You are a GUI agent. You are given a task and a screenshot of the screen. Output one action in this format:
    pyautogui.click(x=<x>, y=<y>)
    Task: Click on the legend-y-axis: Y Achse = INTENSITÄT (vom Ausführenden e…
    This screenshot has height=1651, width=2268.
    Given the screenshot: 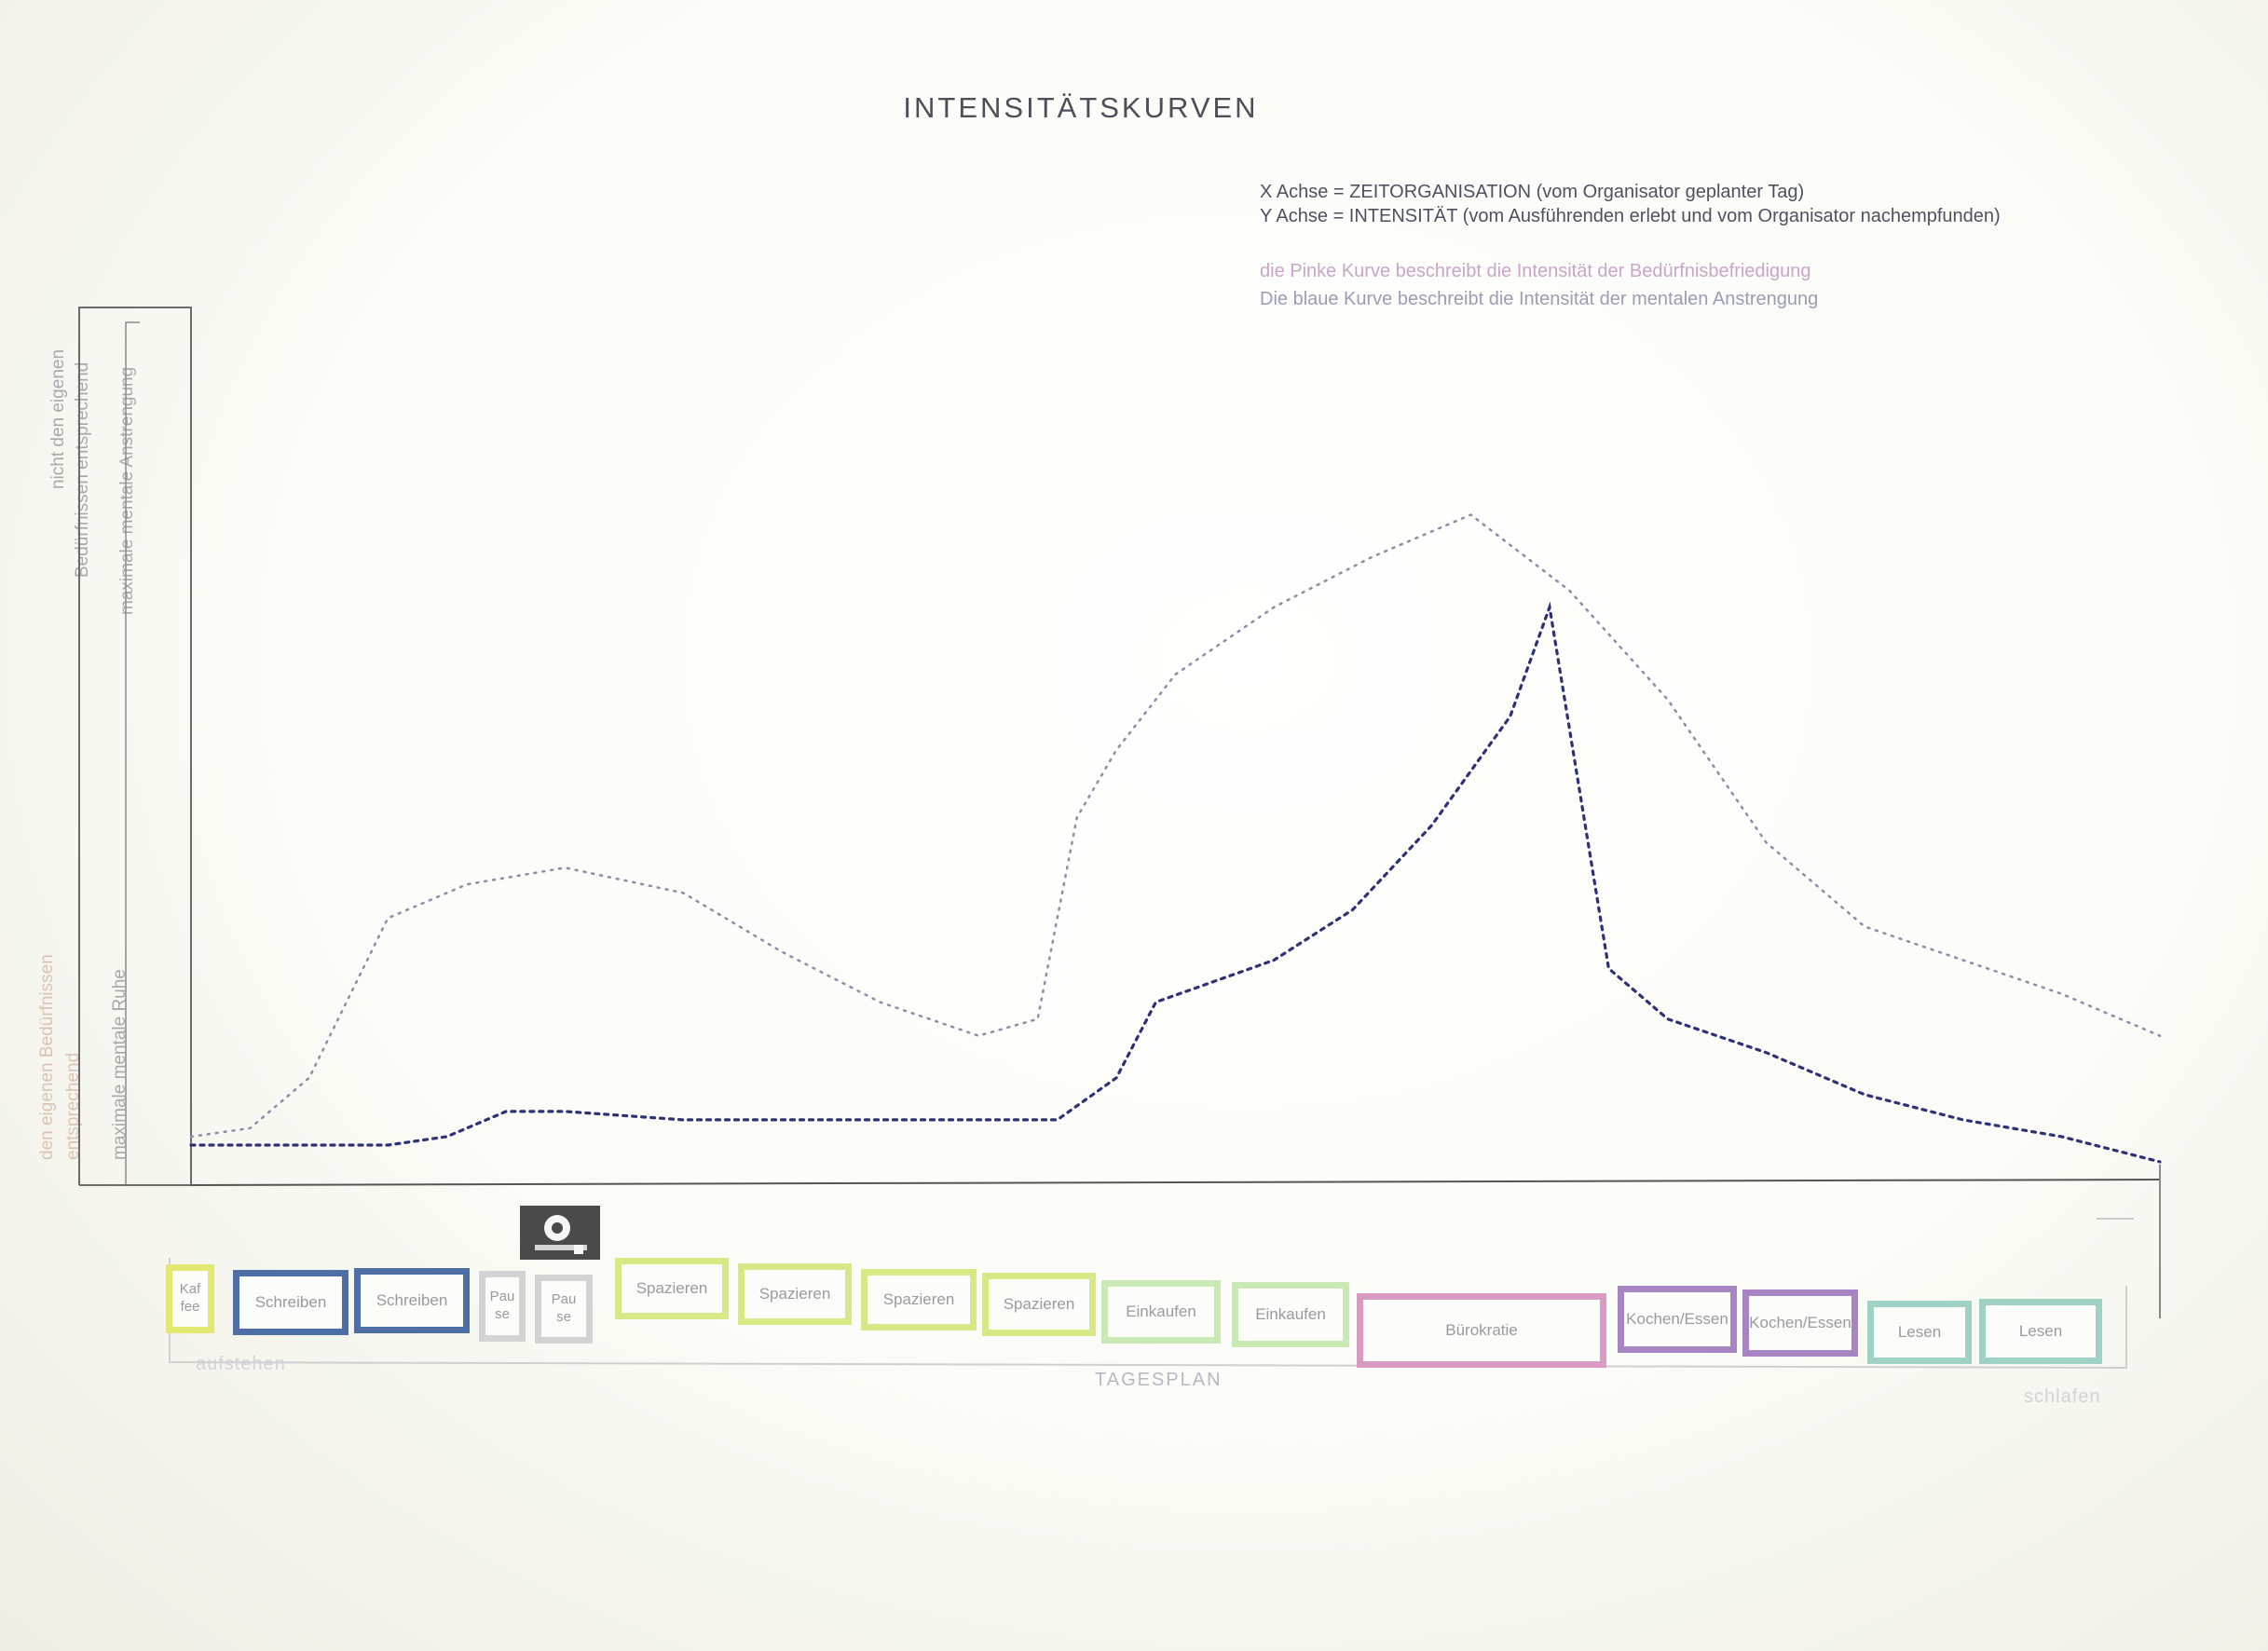 What is the action you would take?
    pyautogui.click(x=1630, y=216)
    